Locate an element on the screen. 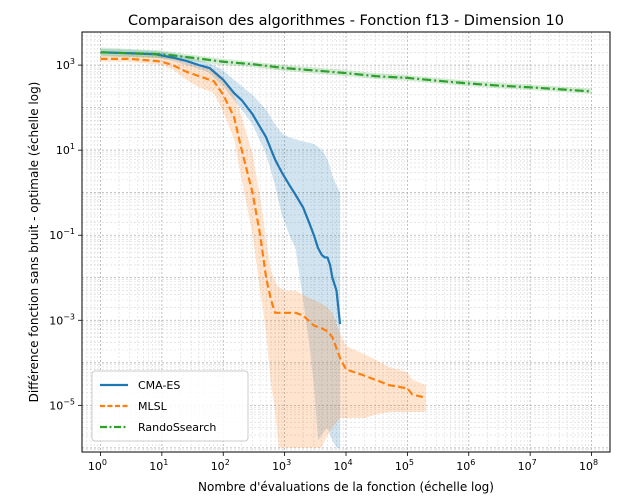  x-tick-label: 10¹ is located at coordinates (158, 465).